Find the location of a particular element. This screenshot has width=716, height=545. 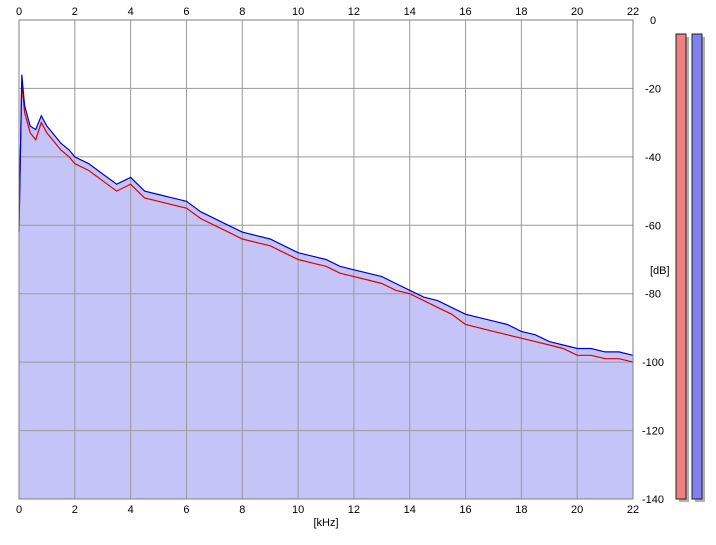

x-tick-label-bottom: 20 is located at coordinates (577, 510).